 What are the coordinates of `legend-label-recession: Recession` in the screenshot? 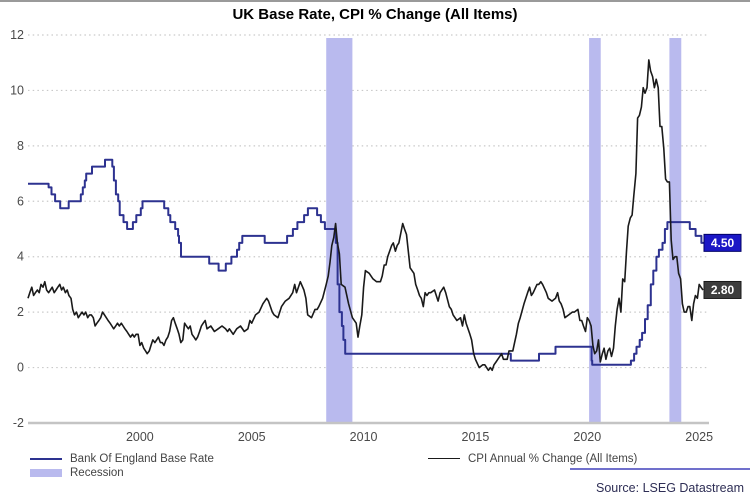 It's located at (97, 472).